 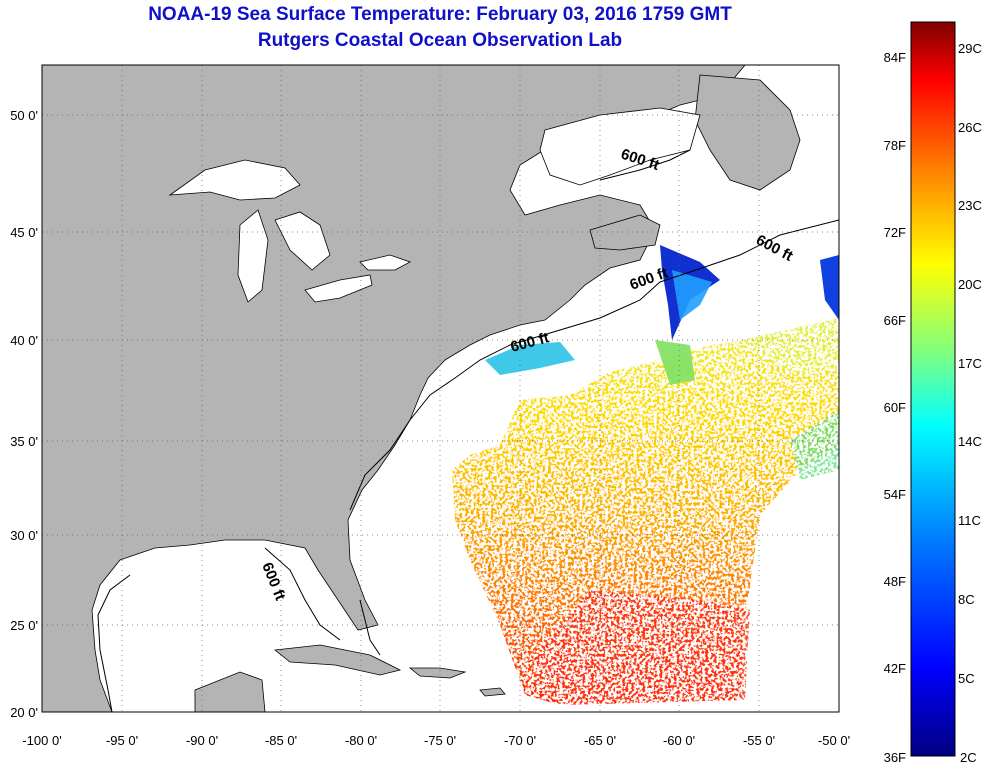 What do you see at coordinates (202, 740) in the screenshot?
I see `lon-tick-label: -90 0'` at bounding box center [202, 740].